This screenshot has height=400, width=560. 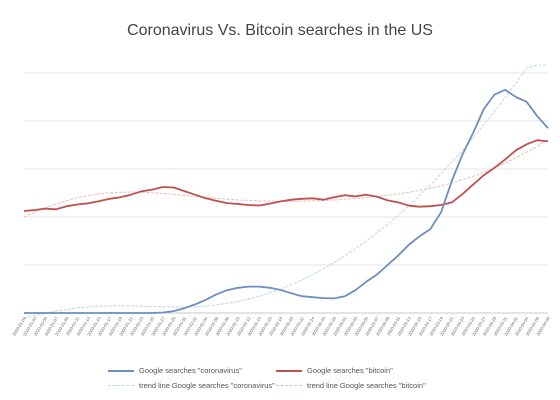 I want to click on legend-label-trend-bitcoin: trend line Google searches "bitcoin", so click(x=366, y=385).